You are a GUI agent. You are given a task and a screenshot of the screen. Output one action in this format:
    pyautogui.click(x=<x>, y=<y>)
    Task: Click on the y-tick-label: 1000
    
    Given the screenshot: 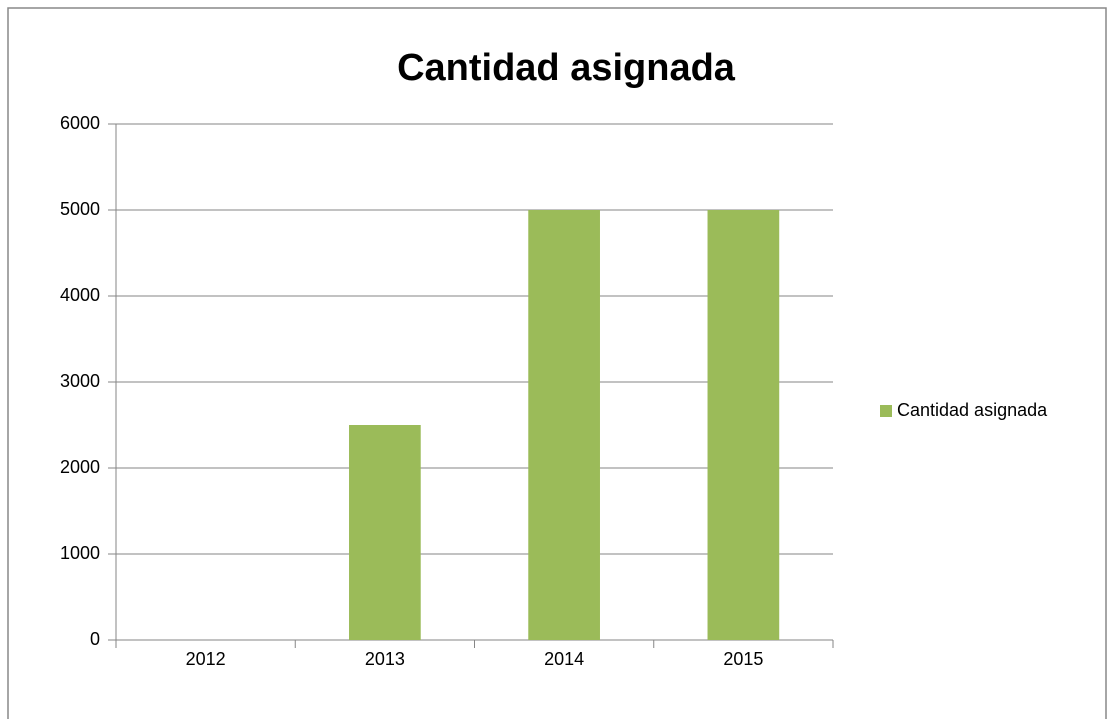 What is the action you would take?
    pyautogui.click(x=80, y=553)
    